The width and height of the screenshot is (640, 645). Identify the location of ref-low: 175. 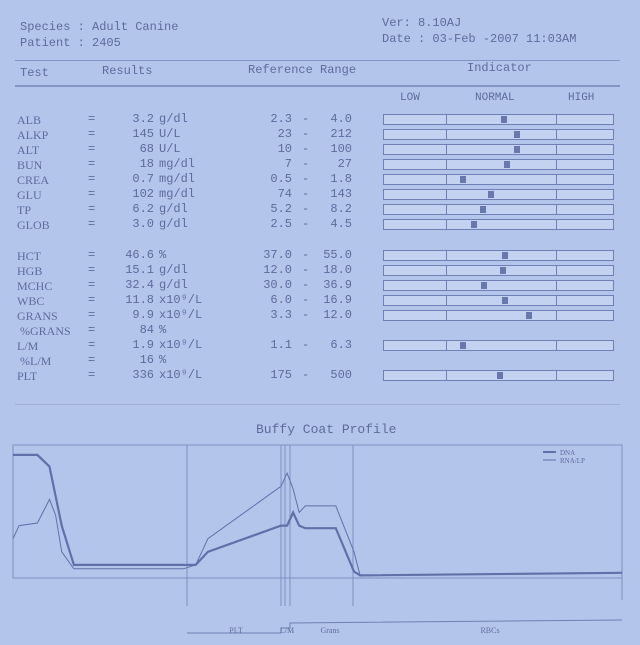
(281, 375).